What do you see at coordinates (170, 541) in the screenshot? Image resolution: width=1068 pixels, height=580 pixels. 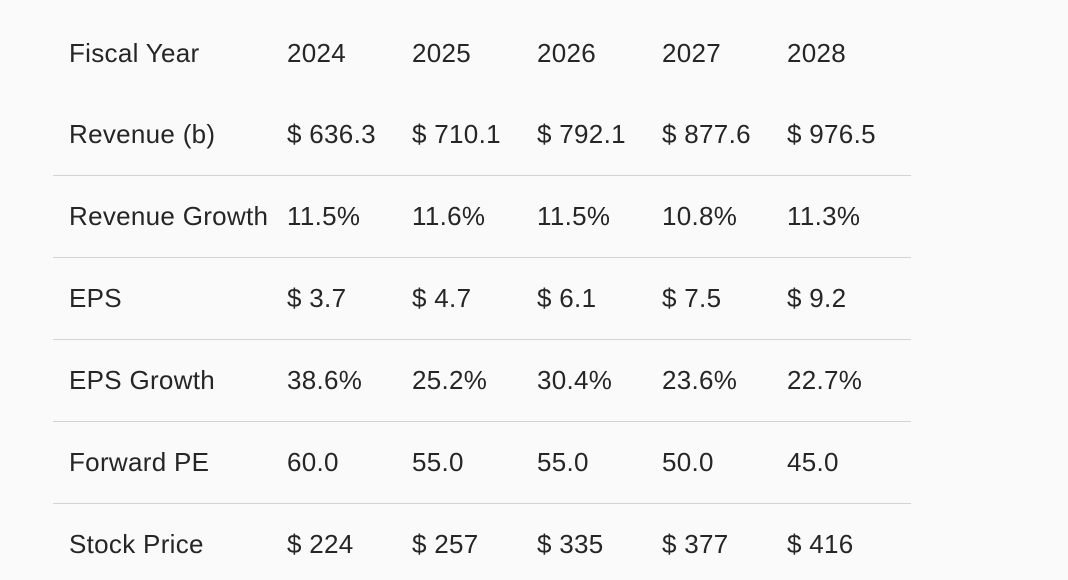 I see `row-label-stock-price: Stock Price` at bounding box center [170, 541].